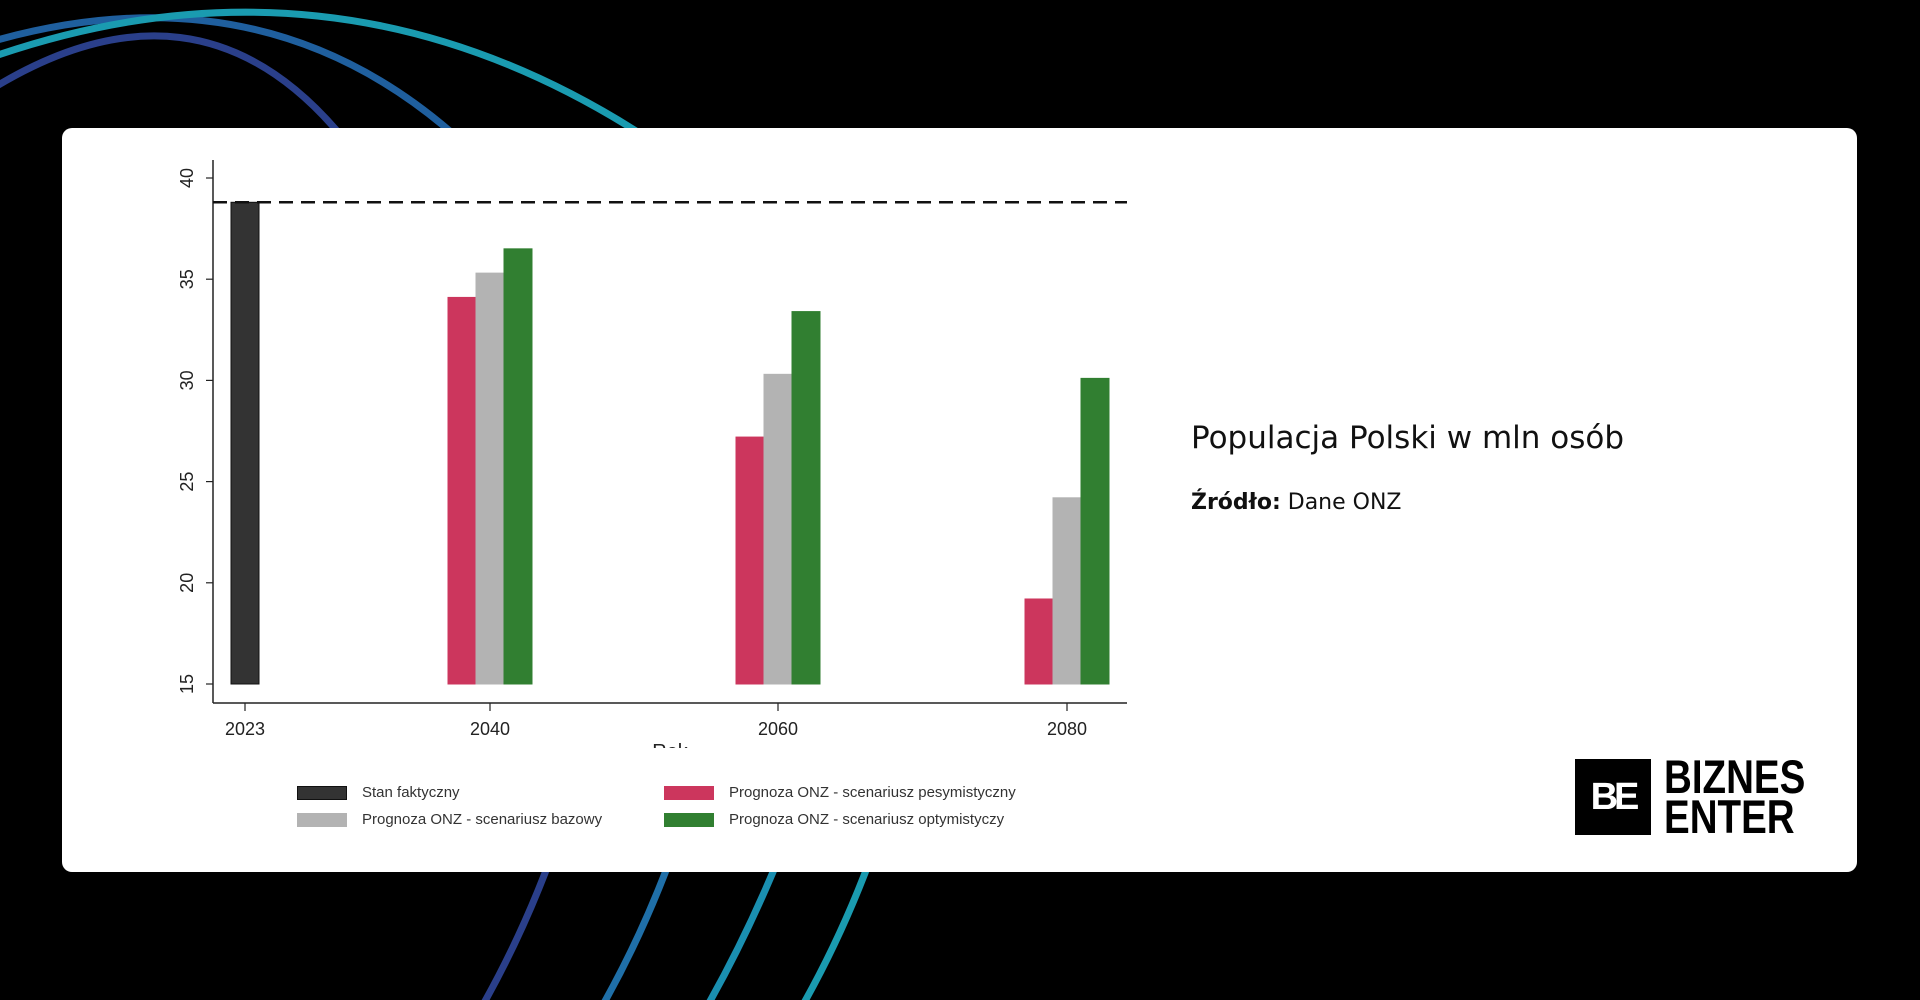 This screenshot has height=1000, width=1920. I want to click on x-tick-label: 2080, so click(1067, 729).